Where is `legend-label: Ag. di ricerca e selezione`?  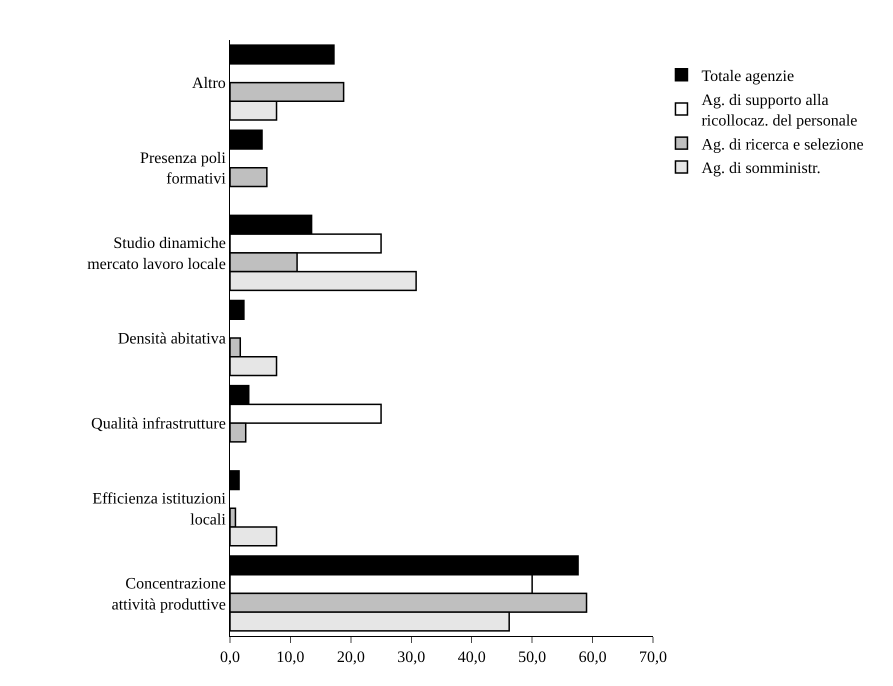
legend-label: Ag. di ricerca e selezione is located at coordinates (782, 145).